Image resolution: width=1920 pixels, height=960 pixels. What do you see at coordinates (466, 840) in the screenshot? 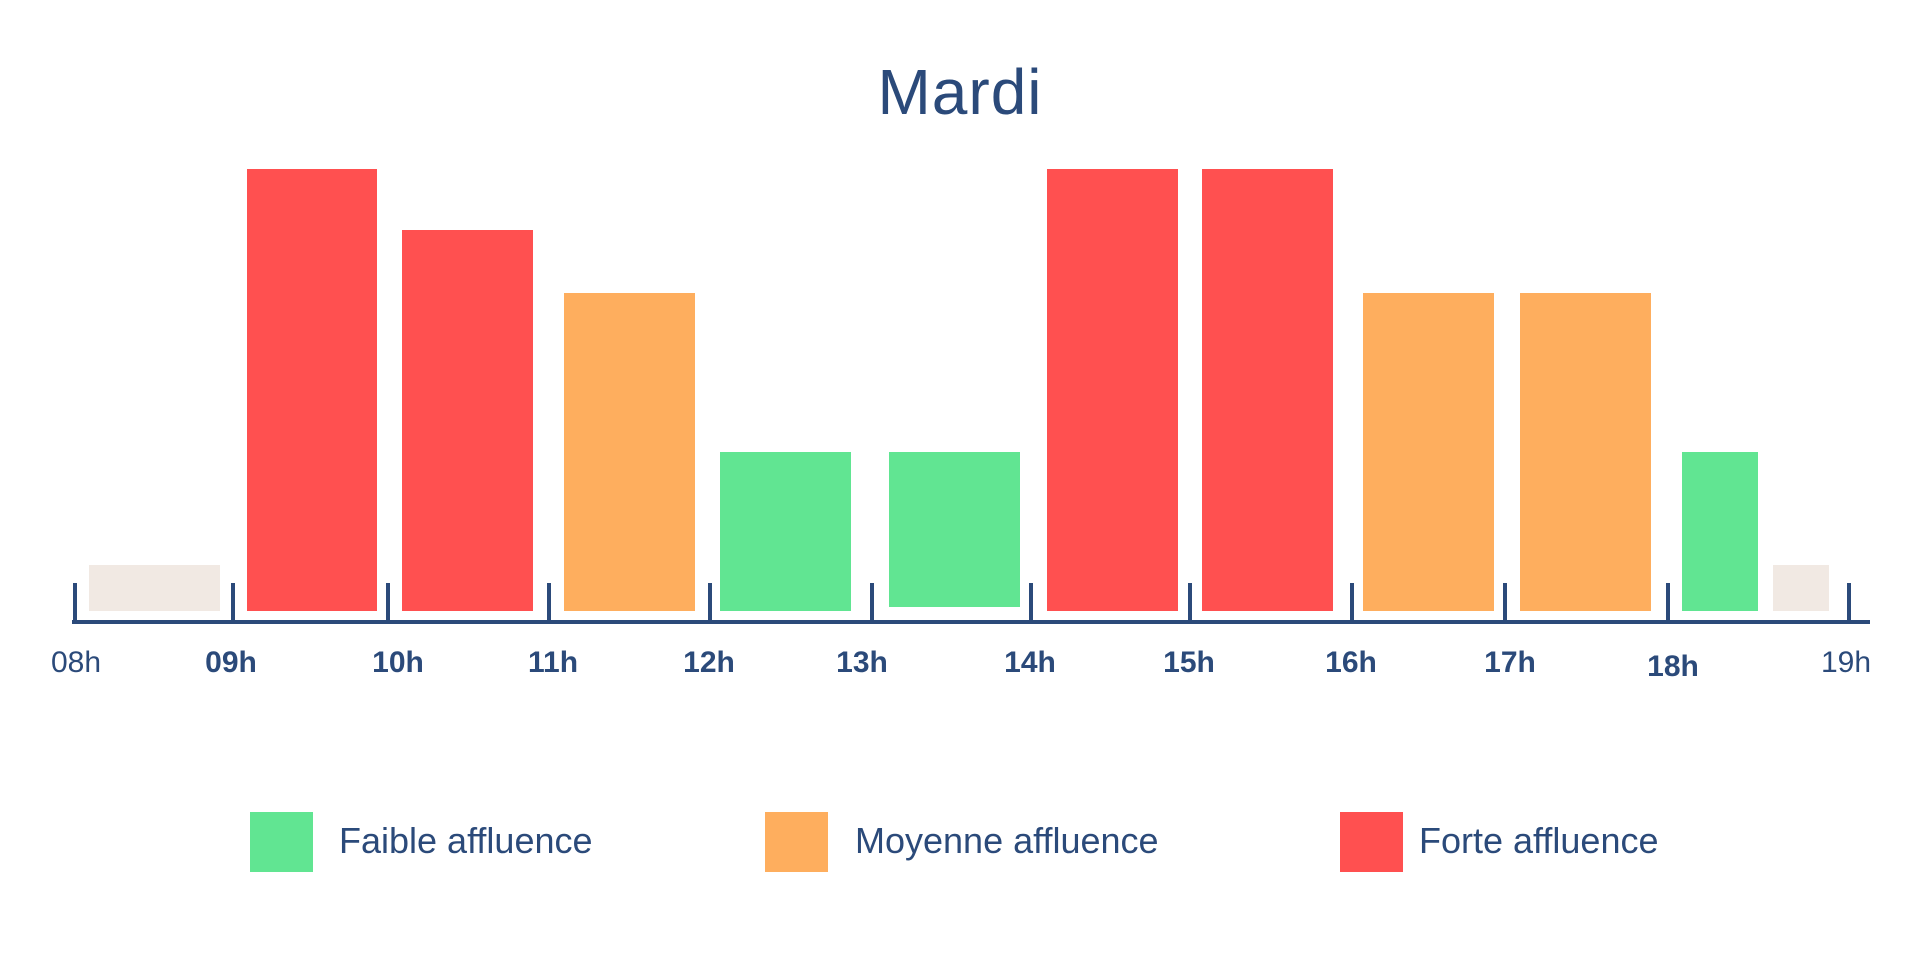
I see `legend-label-faible: Faible affluence` at bounding box center [466, 840].